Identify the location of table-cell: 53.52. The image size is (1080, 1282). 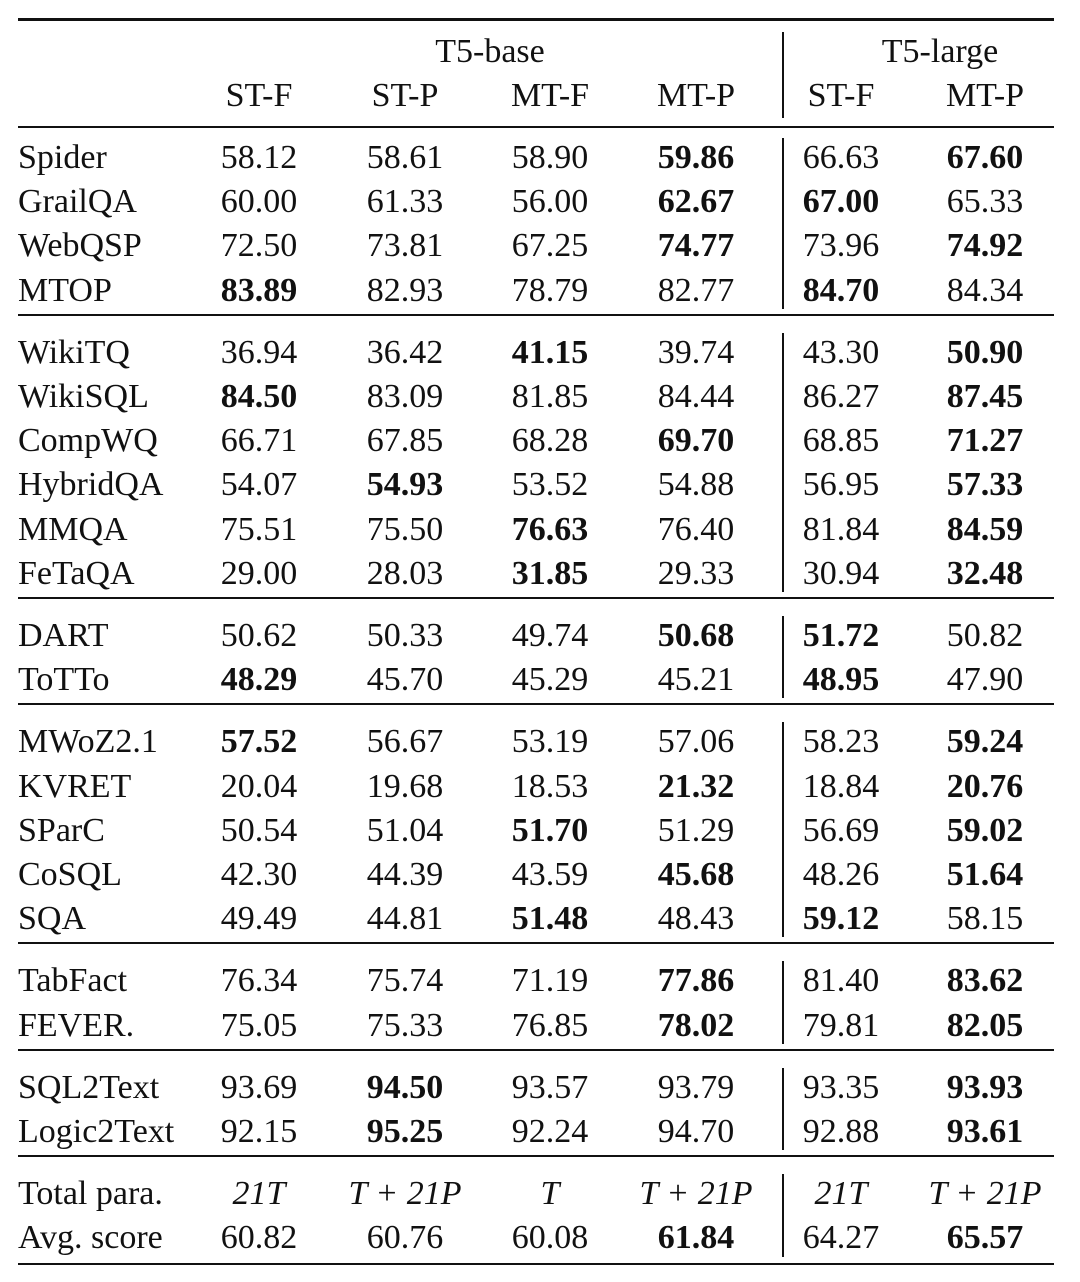
(550, 485).